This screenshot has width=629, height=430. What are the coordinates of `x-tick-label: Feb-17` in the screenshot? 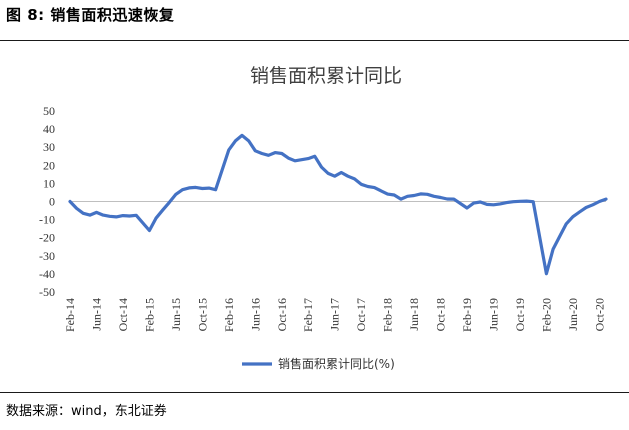 It's located at (308, 315).